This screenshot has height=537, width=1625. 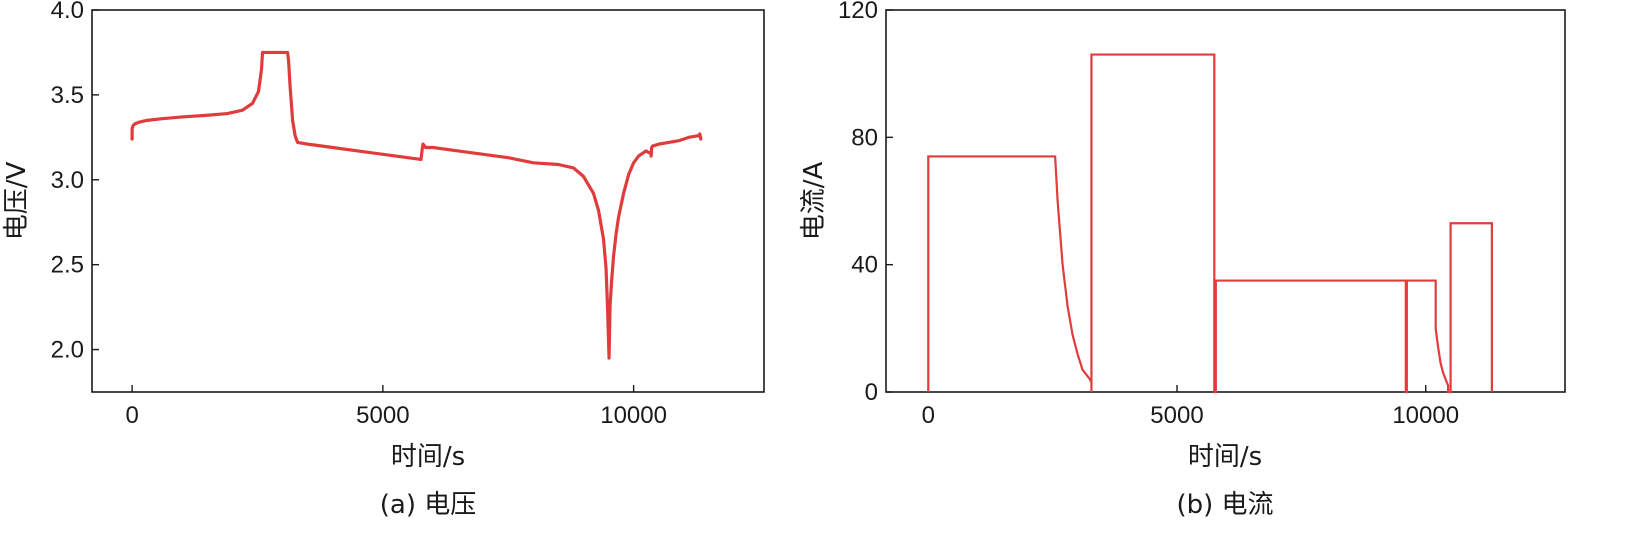 What do you see at coordinates (1224, 505) in the screenshot?
I see `current-caption: (b) 电流` at bounding box center [1224, 505].